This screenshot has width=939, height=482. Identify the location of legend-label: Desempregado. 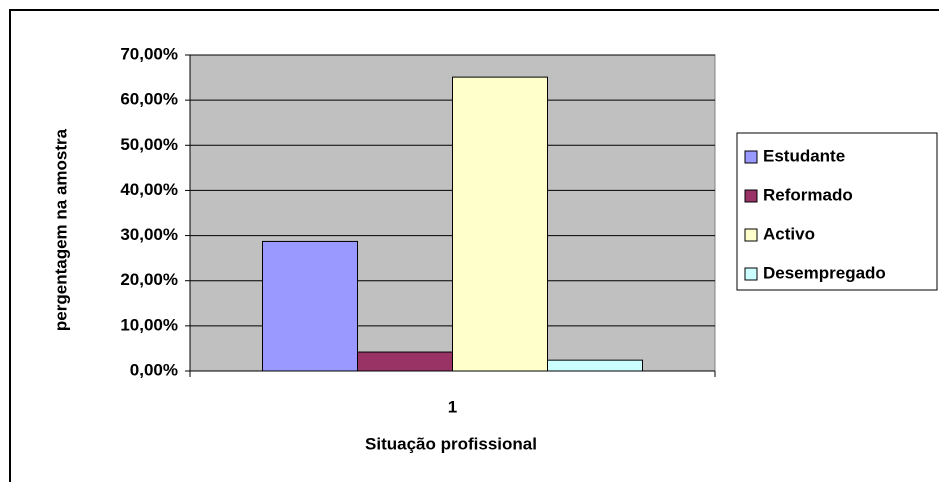
(824, 272).